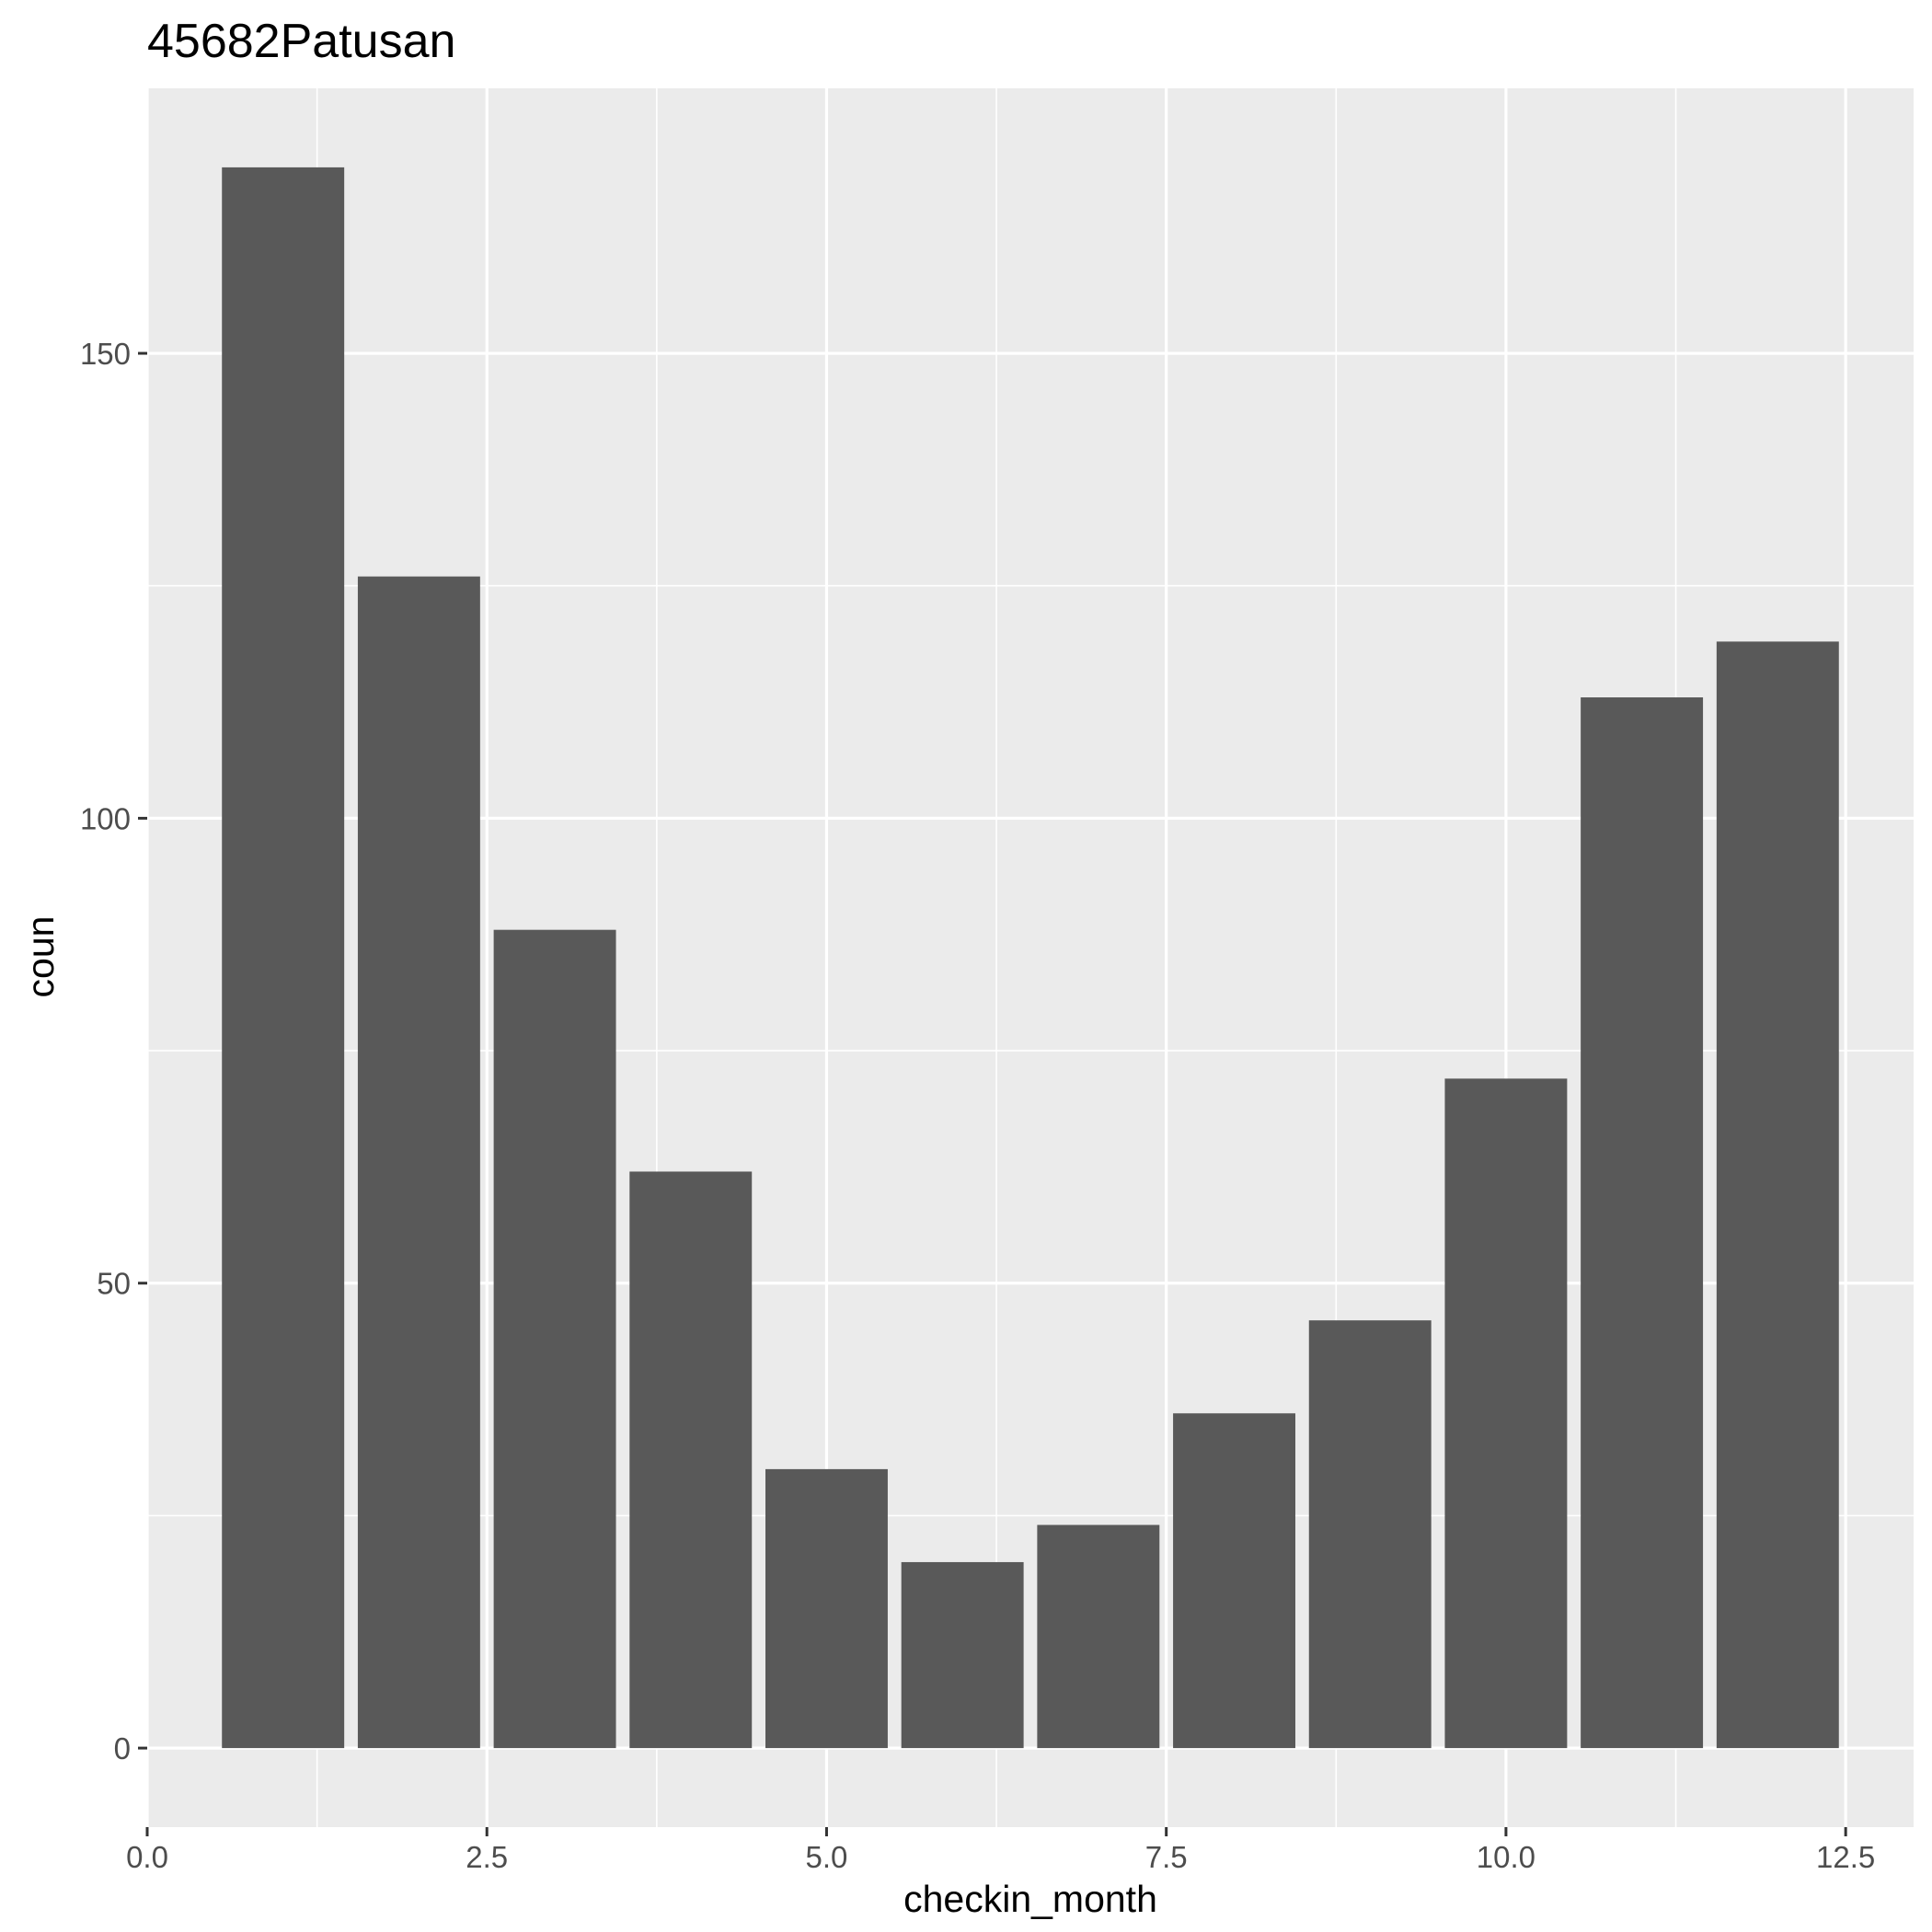  What do you see at coordinates (1845, 1857) in the screenshot?
I see `x-tick-label: 12.5` at bounding box center [1845, 1857].